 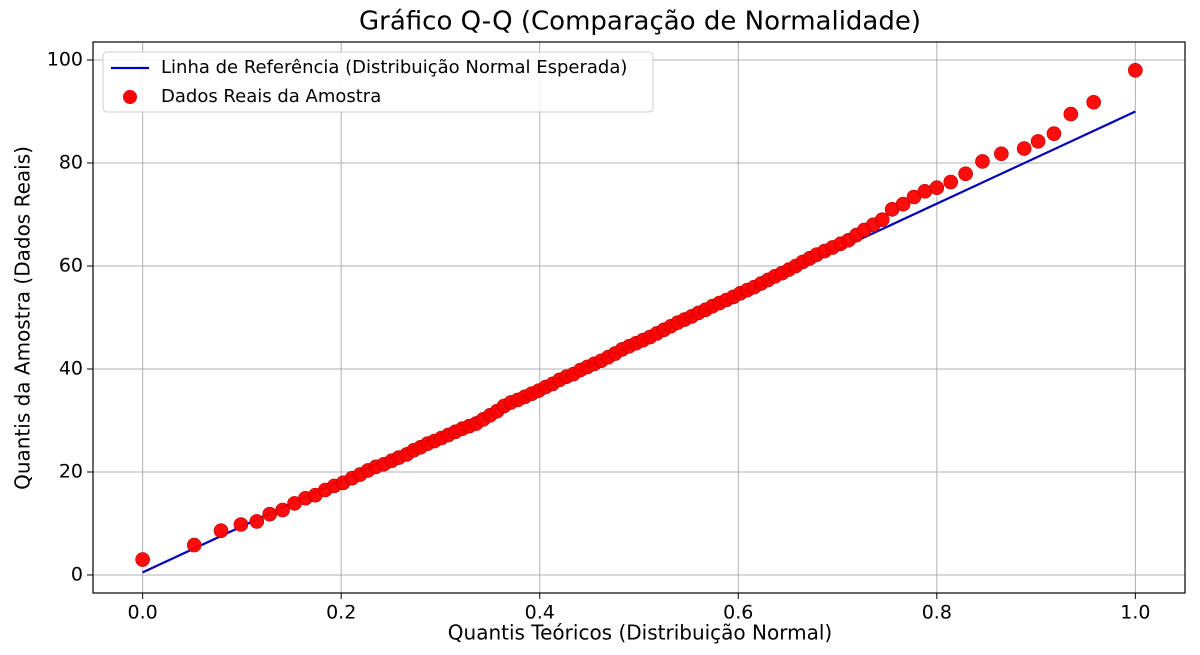 I want to click on x-tick-label: 0.8, so click(x=937, y=613).